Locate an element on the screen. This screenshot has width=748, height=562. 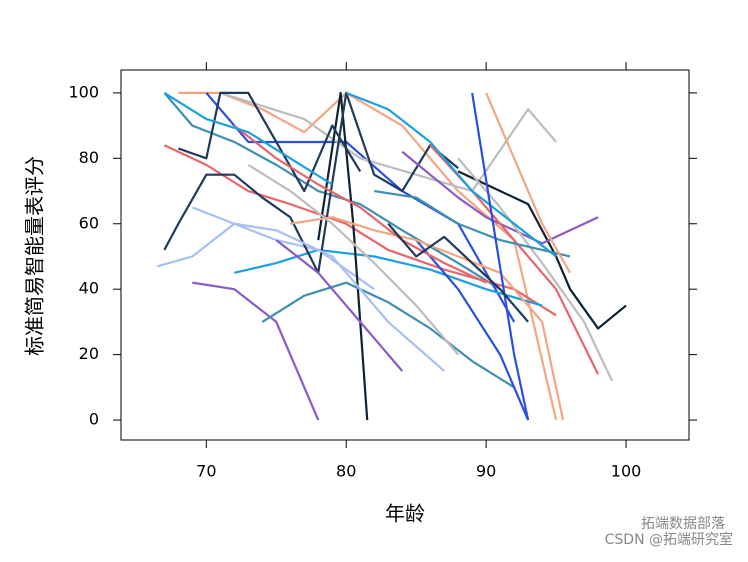
x-tick-label: 70 is located at coordinates (206, 471).